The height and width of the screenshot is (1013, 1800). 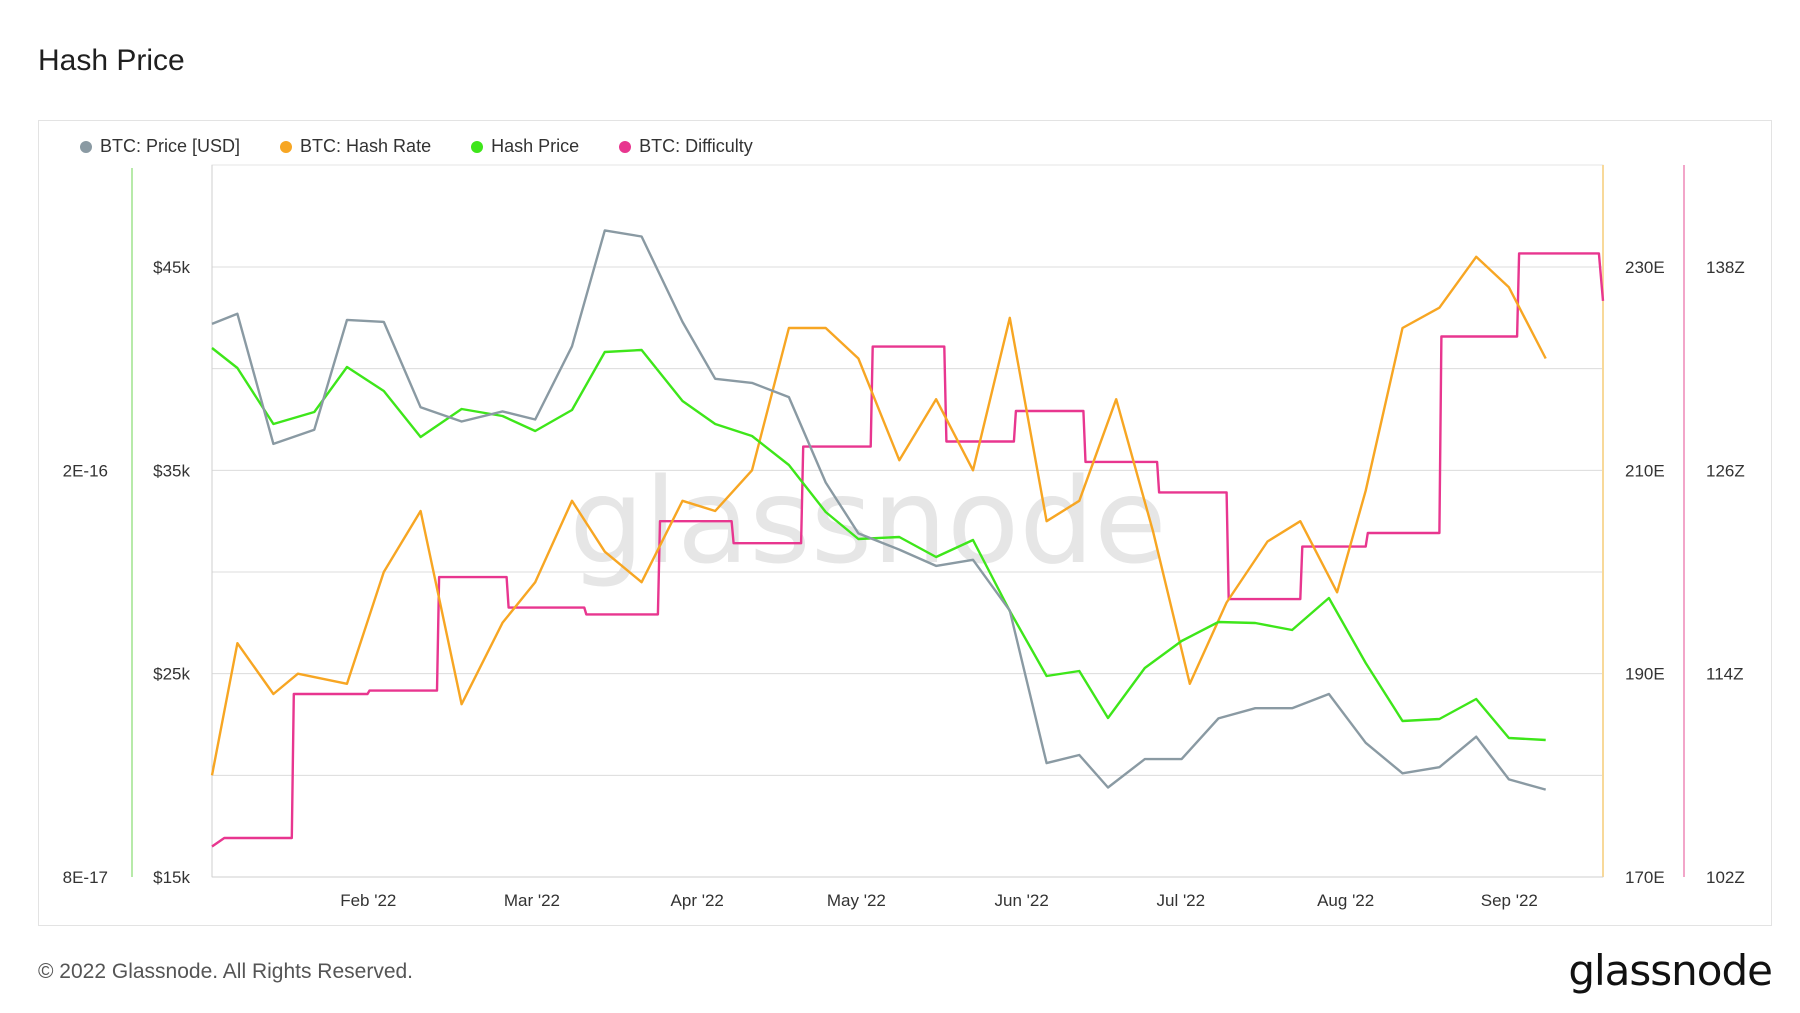 I want to click on legend-item-hash-rate: BTC: Hash Rate, so click(x=355, y=146).